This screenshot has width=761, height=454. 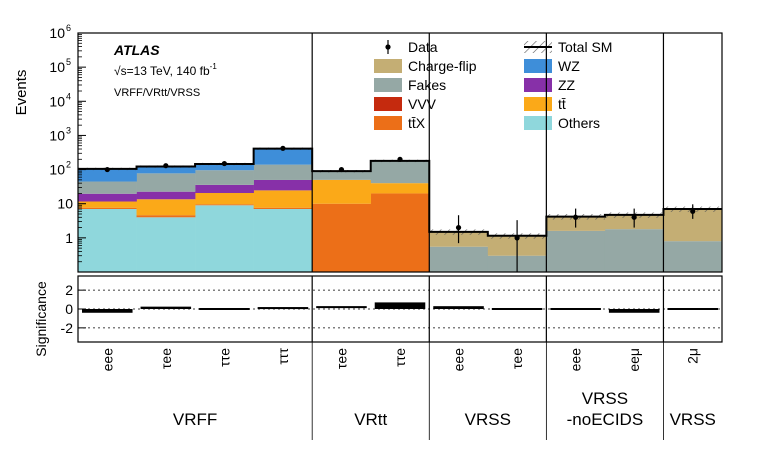 I want to click on energy-sup: -1, so click(x=214, y=66).